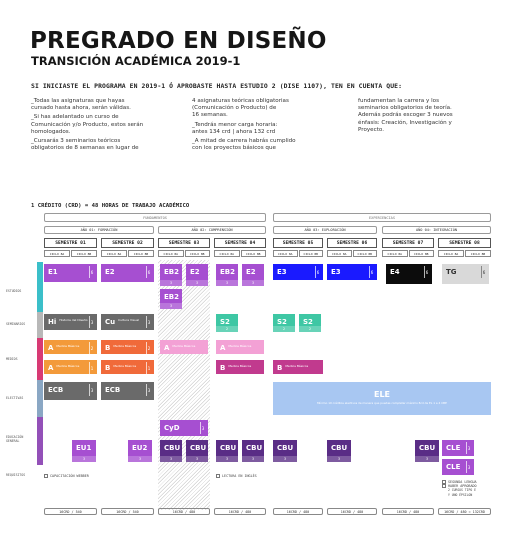  I want to click on row-label-electivas: ELECTIVAS, so click(15, 398).